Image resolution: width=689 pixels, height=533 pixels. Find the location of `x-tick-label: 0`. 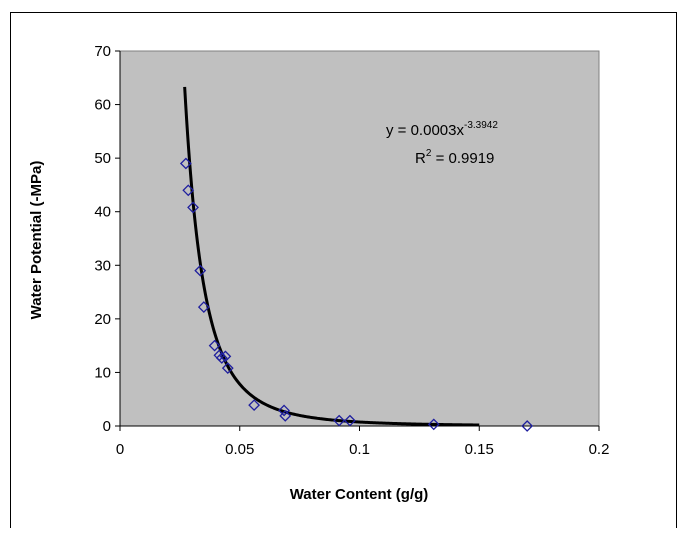

x-tick-label: 0 is located at coordinates (120, 449).